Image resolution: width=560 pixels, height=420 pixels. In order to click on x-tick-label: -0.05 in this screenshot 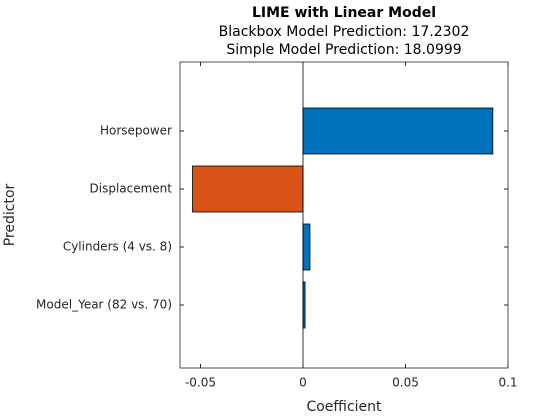, I will do `click(200, 383)`.